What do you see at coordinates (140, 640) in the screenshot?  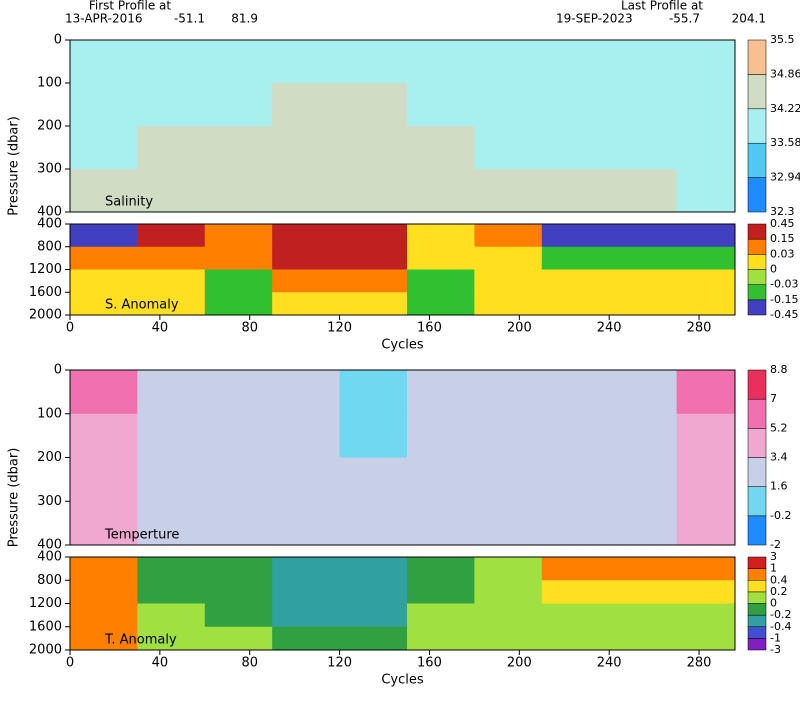 I see `panel-label: T. Anomaly` at bounding box center [140, 640].